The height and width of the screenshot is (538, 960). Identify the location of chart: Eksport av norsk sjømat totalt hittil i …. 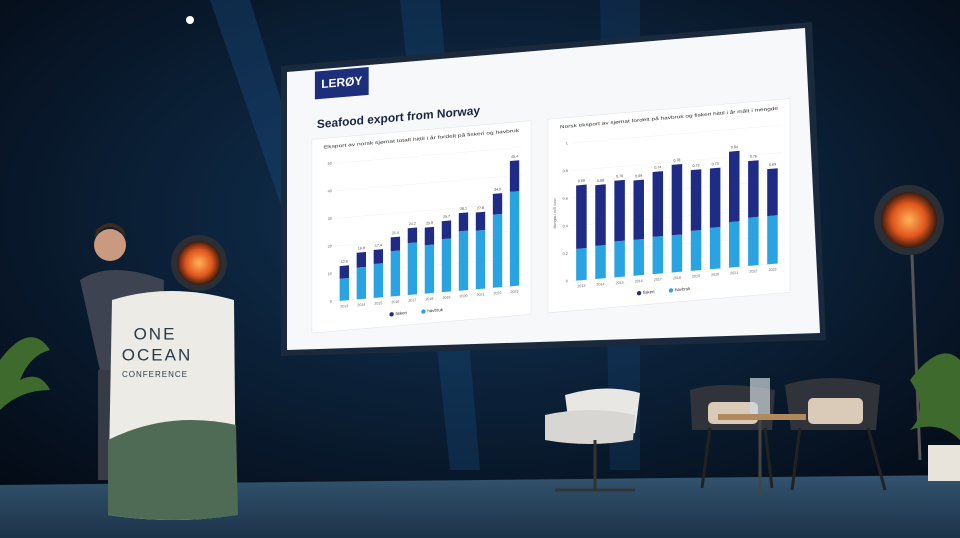
(421, 227).